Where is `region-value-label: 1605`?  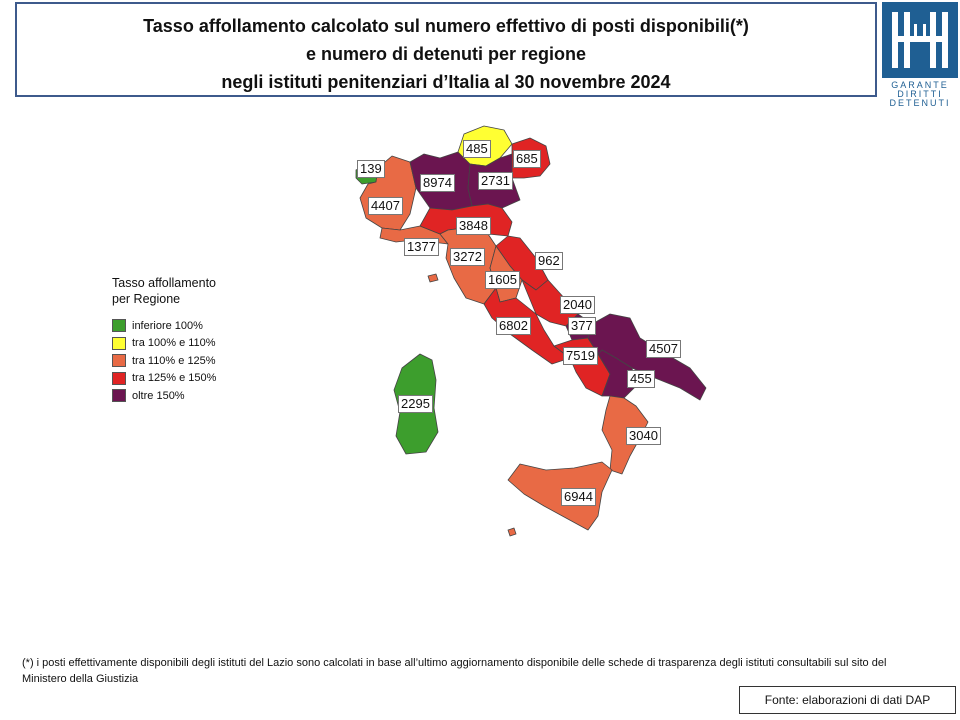
region-value-label: 1605 is located at coordinates (502, 280).